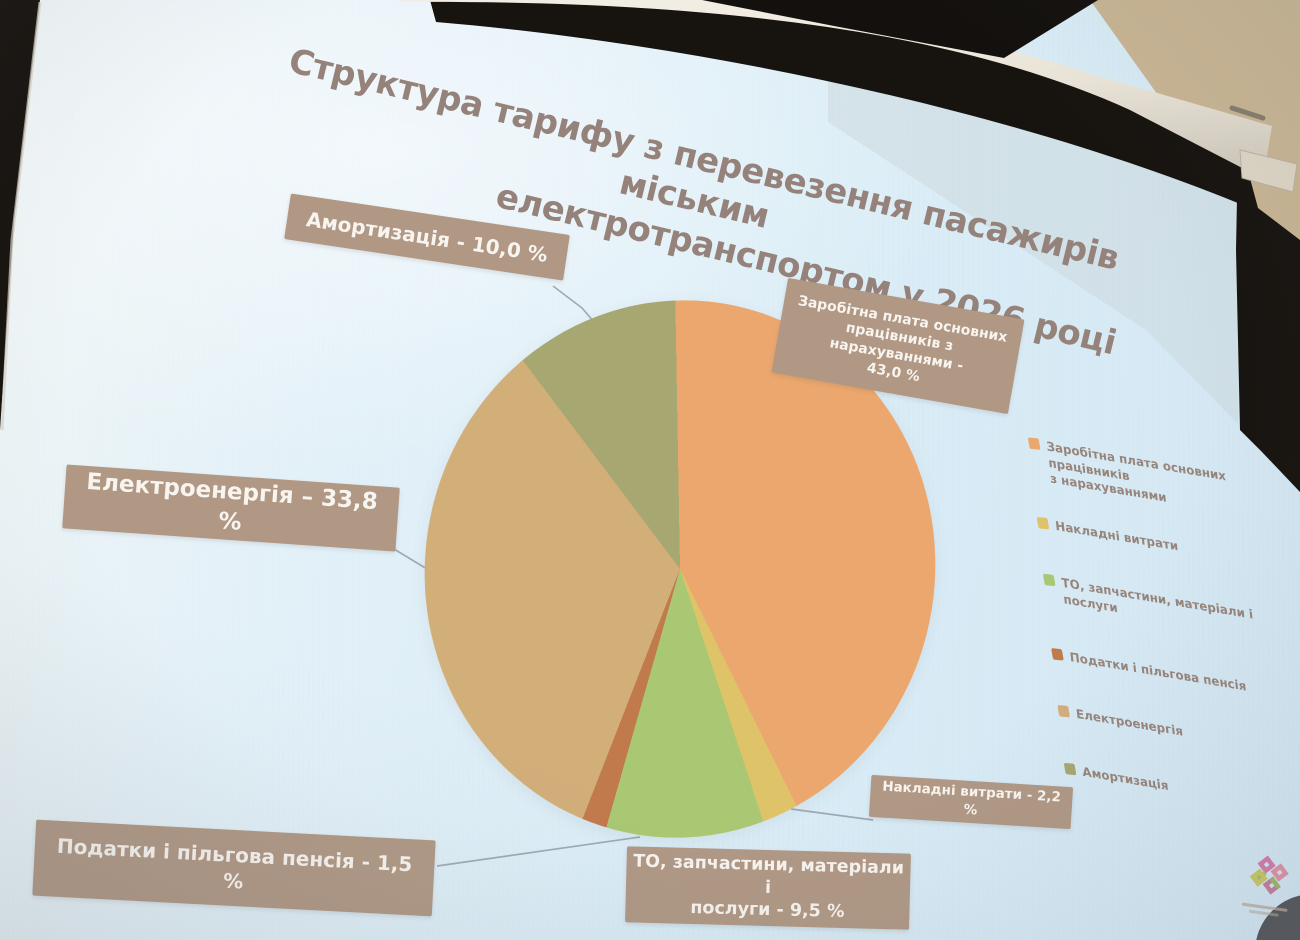 The height and width of the screenshot is (940, 1300). I want to click on legend-label: Електроенергія, so click(1129, 723).